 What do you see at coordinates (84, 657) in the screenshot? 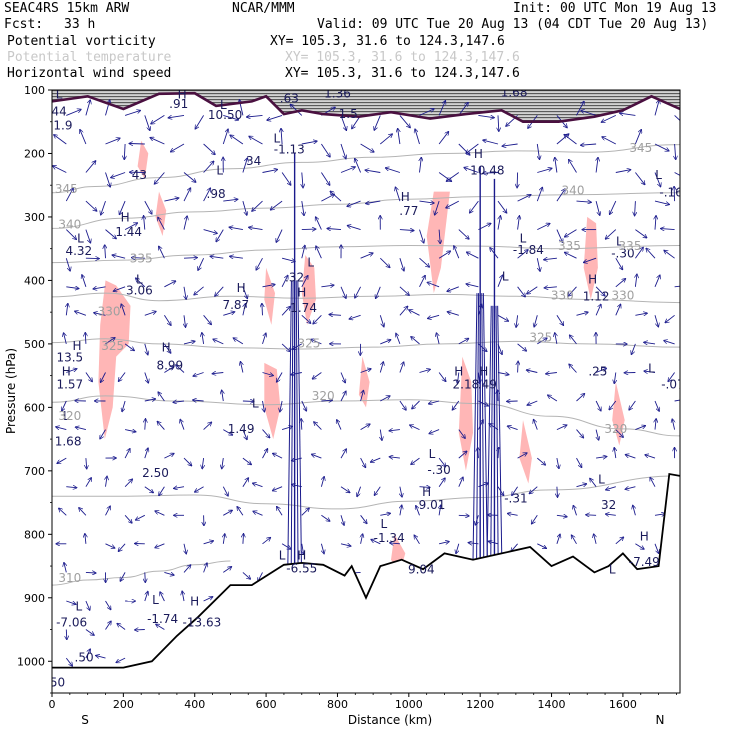
I see `chart-label-82: .50` at bounding box center [84, 657].